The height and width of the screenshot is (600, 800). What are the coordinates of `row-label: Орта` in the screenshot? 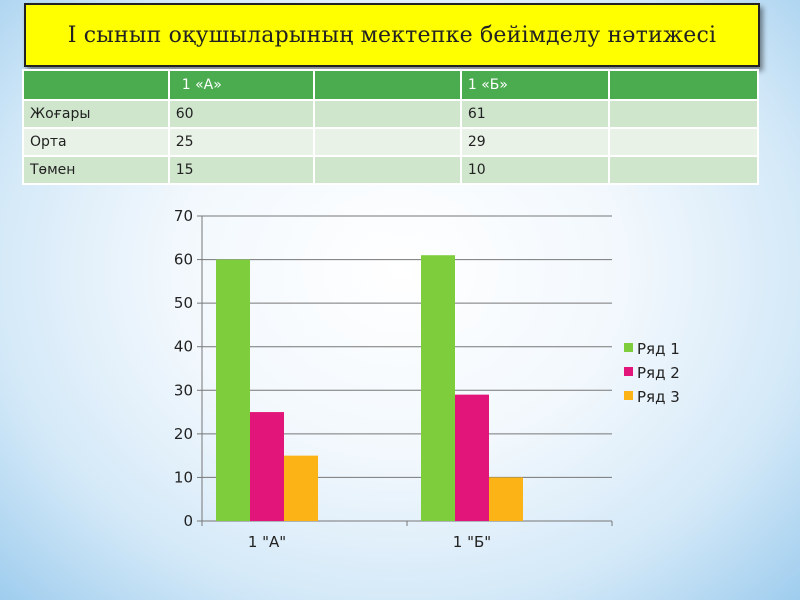 It's located at (96, 142).